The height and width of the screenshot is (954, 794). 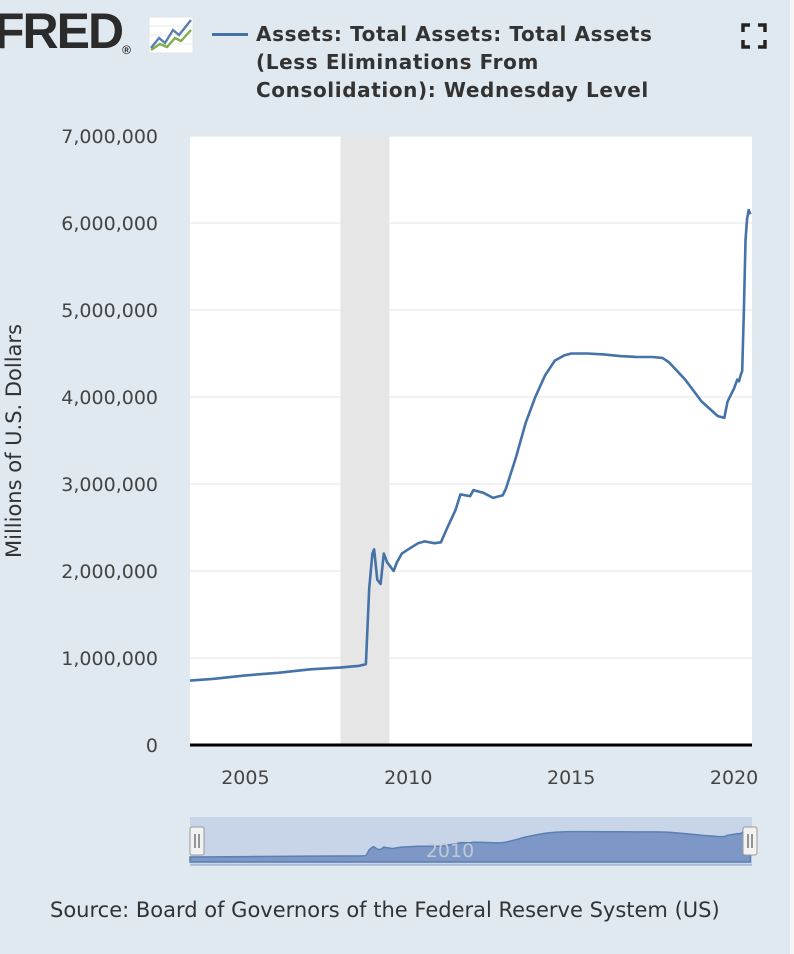 I want to click on y-tick-label: 7,000,000, so click(x=109, y=137).